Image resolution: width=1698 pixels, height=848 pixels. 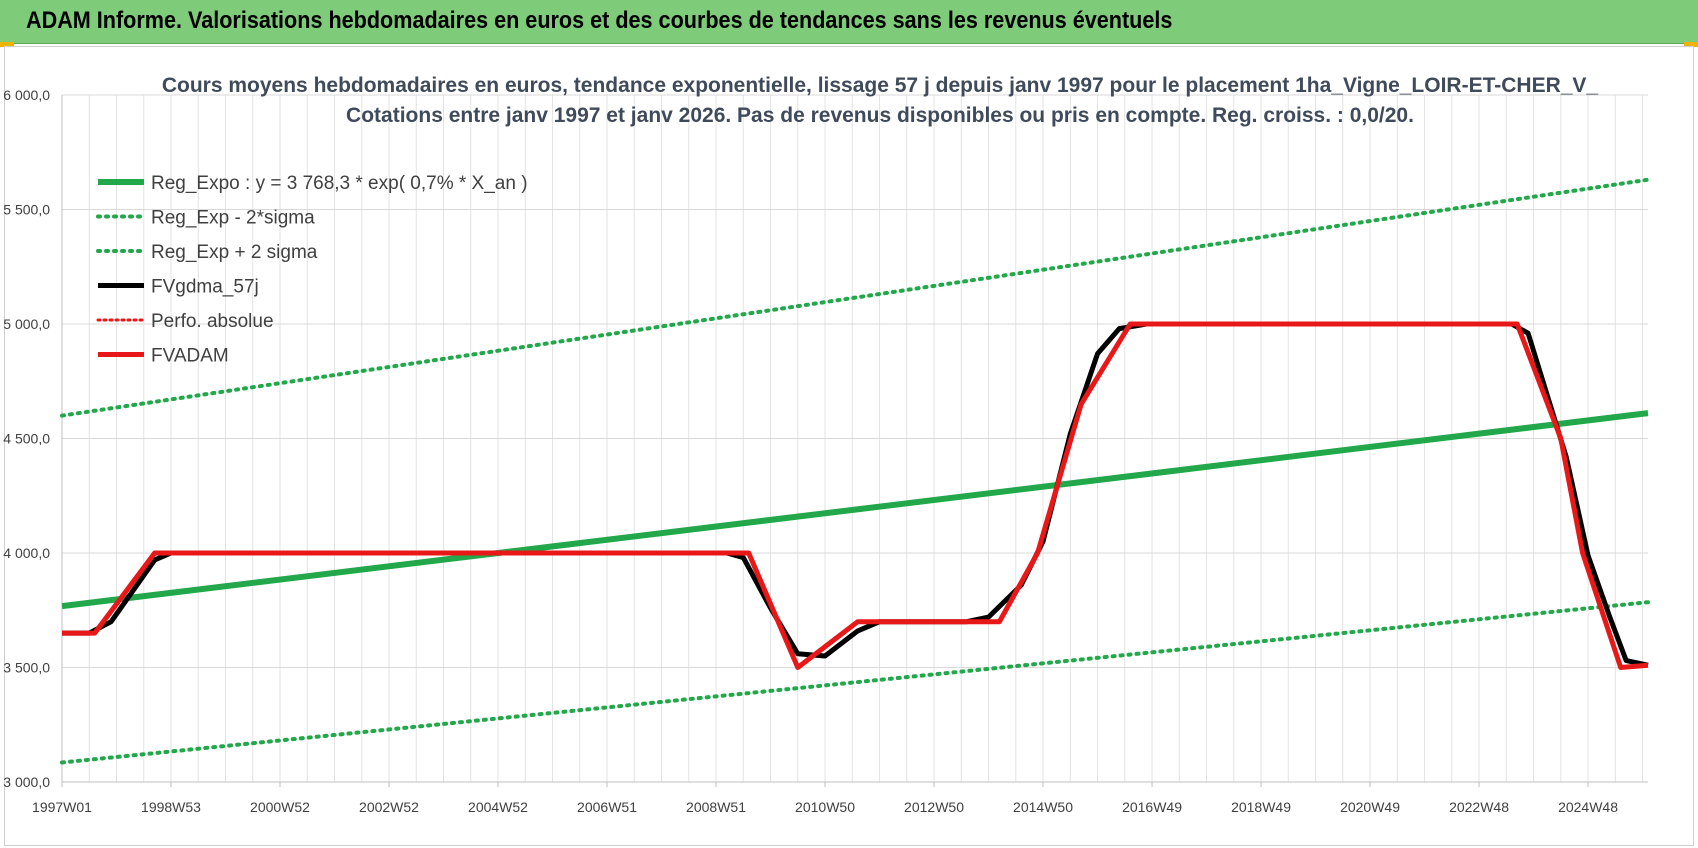 I want to click on legend-label-4: Perfo. absolue, so click(x=212, y=321).